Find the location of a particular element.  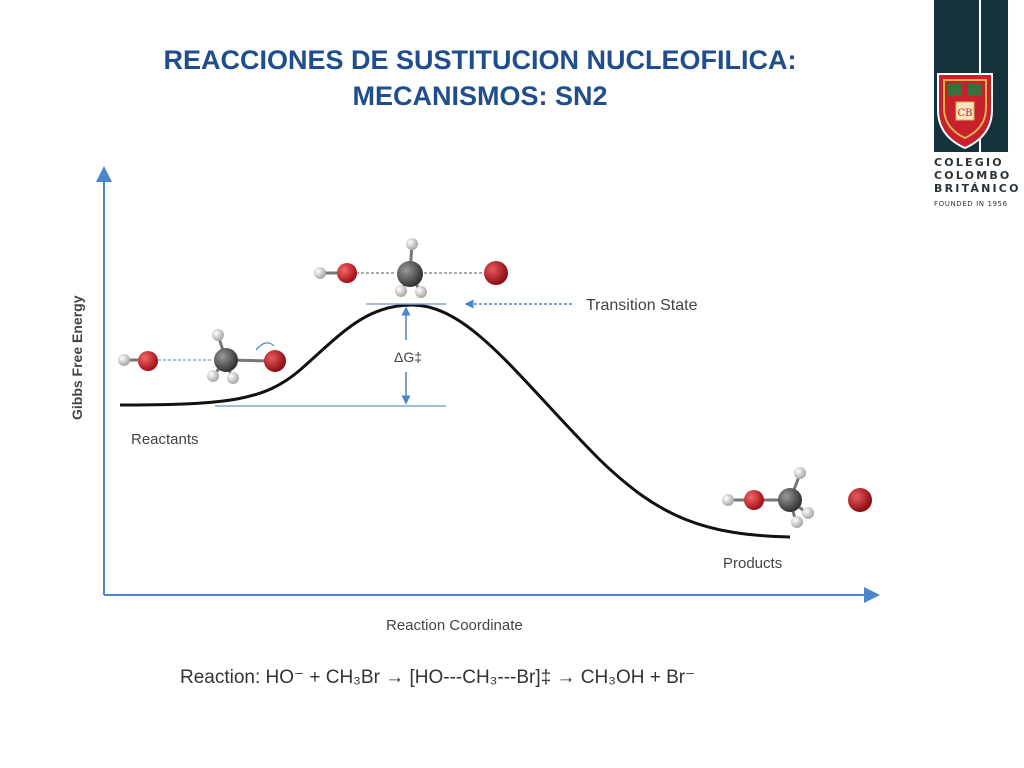

transition-state-molecule is located at coordinates (411, 268).